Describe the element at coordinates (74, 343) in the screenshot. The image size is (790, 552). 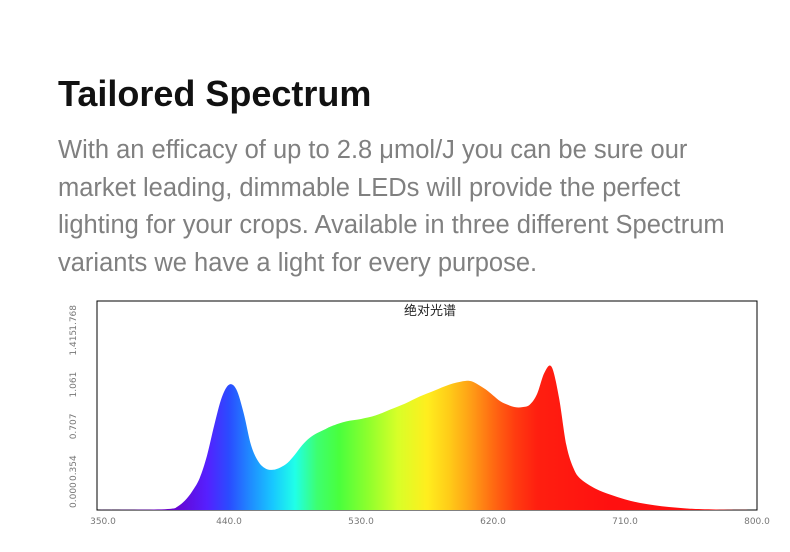
I see `y-tick-label: 1.415` at that location.